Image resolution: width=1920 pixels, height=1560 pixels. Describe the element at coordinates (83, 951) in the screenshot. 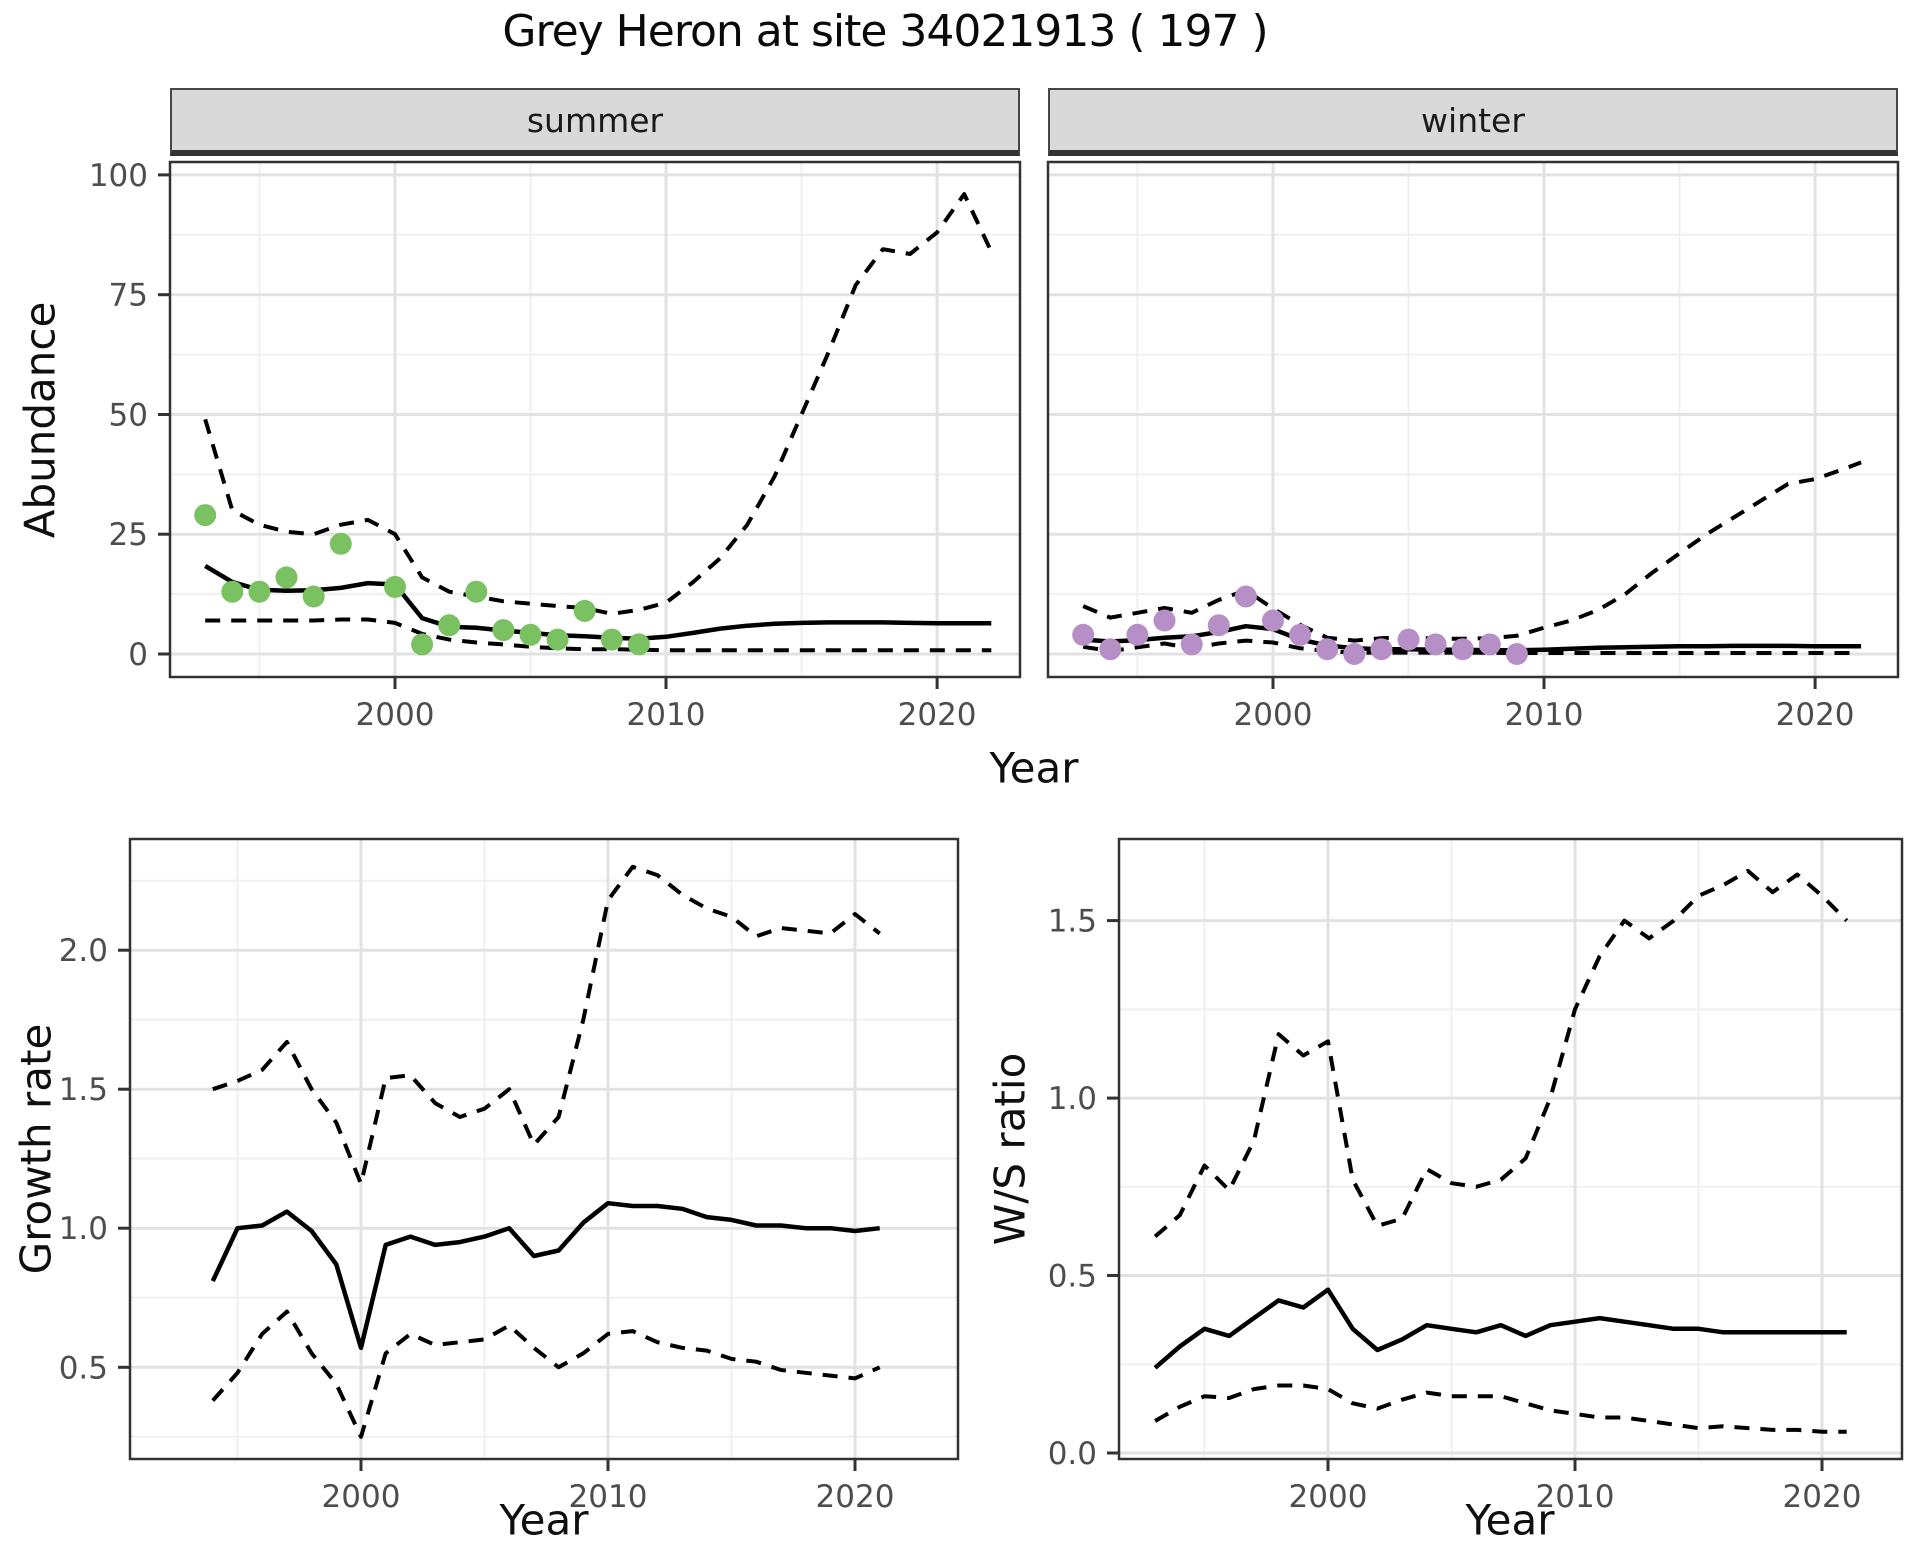

I see `svg-text: 2.0` at that location.